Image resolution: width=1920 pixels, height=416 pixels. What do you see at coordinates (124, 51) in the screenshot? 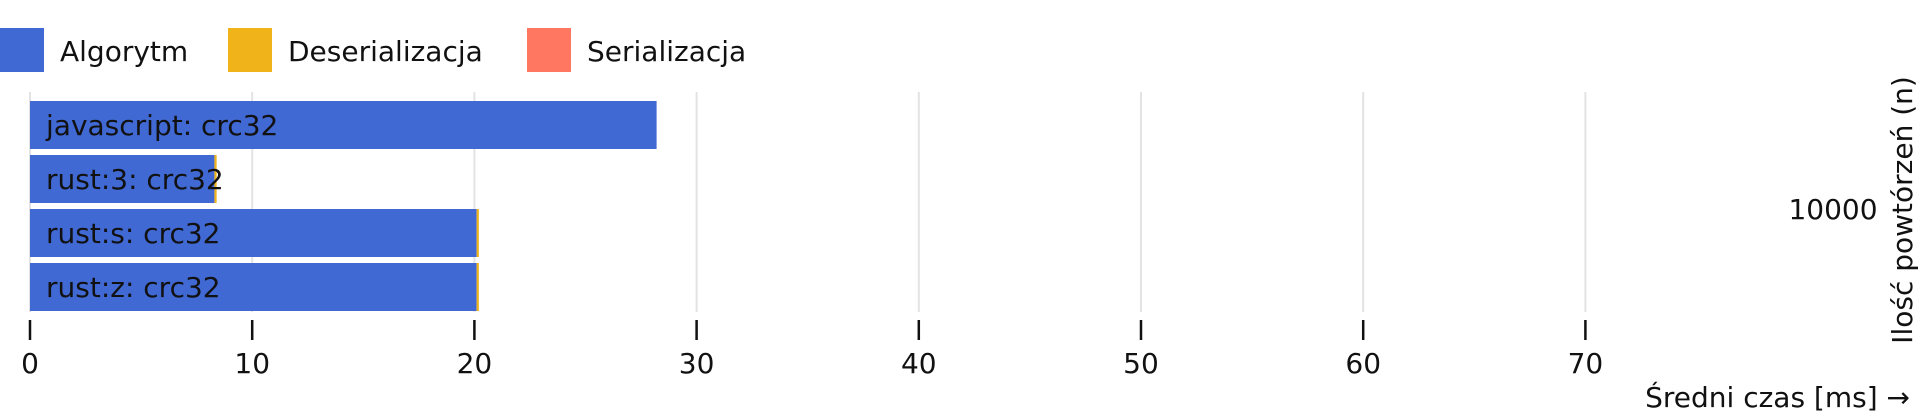
I see `legend-label-algorytm: Algorytm` at bounding box center [124, 51].